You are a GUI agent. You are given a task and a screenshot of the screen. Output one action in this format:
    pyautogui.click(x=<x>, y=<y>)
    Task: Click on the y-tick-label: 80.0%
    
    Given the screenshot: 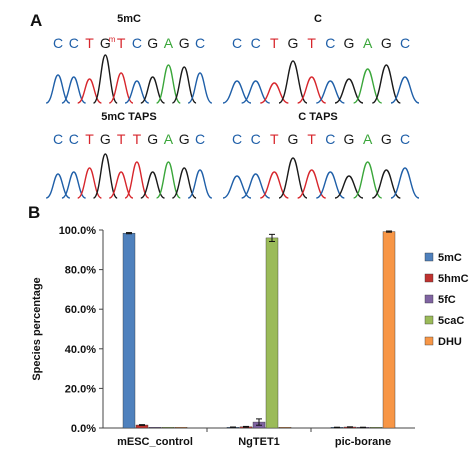 What is the action you would take?
    pyautogui.click(x=80, y=271)
    